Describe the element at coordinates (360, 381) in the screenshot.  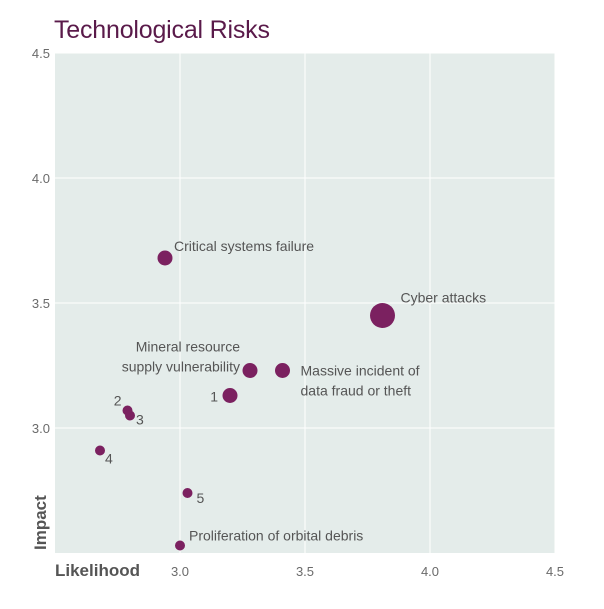
I see `point-label: Massive incident of data fraud or theft` at that location.